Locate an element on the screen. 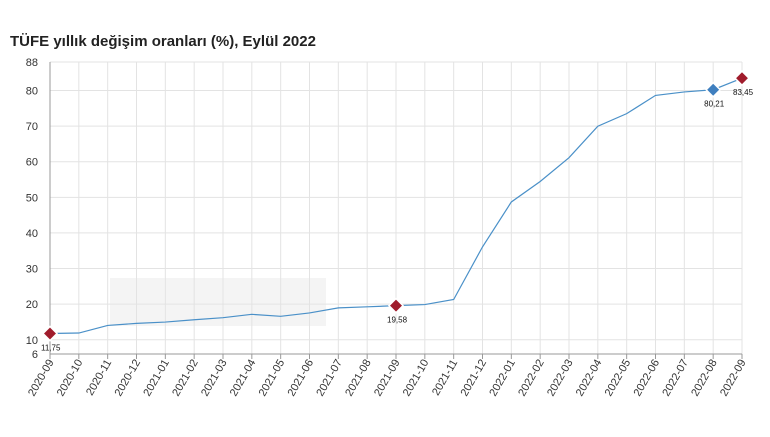 The image size is (770, 437). y-tick-label: 6 is located at coordinates (35, 355).